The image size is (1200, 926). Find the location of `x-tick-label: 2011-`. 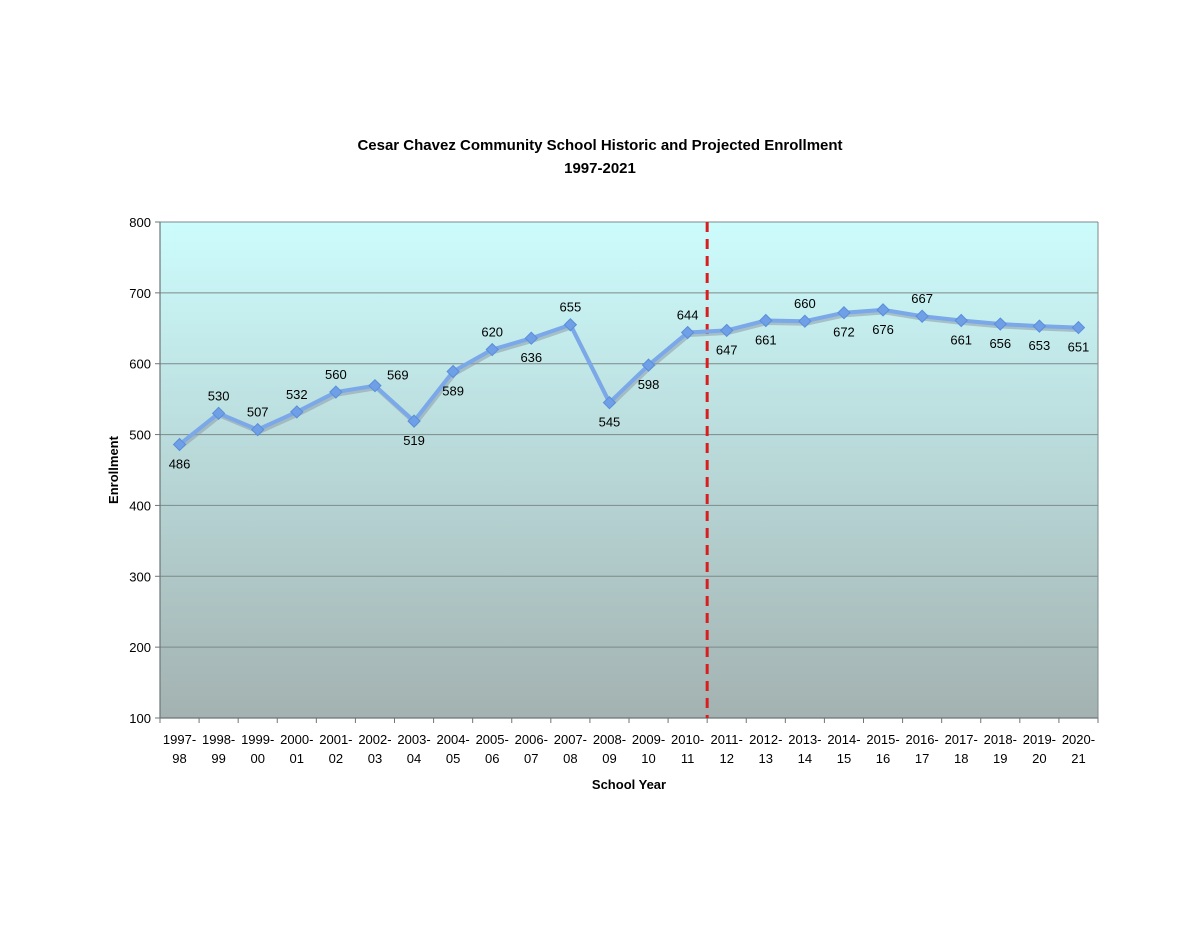

x-tick-label: 2011- is located at coordinates (727, 739).